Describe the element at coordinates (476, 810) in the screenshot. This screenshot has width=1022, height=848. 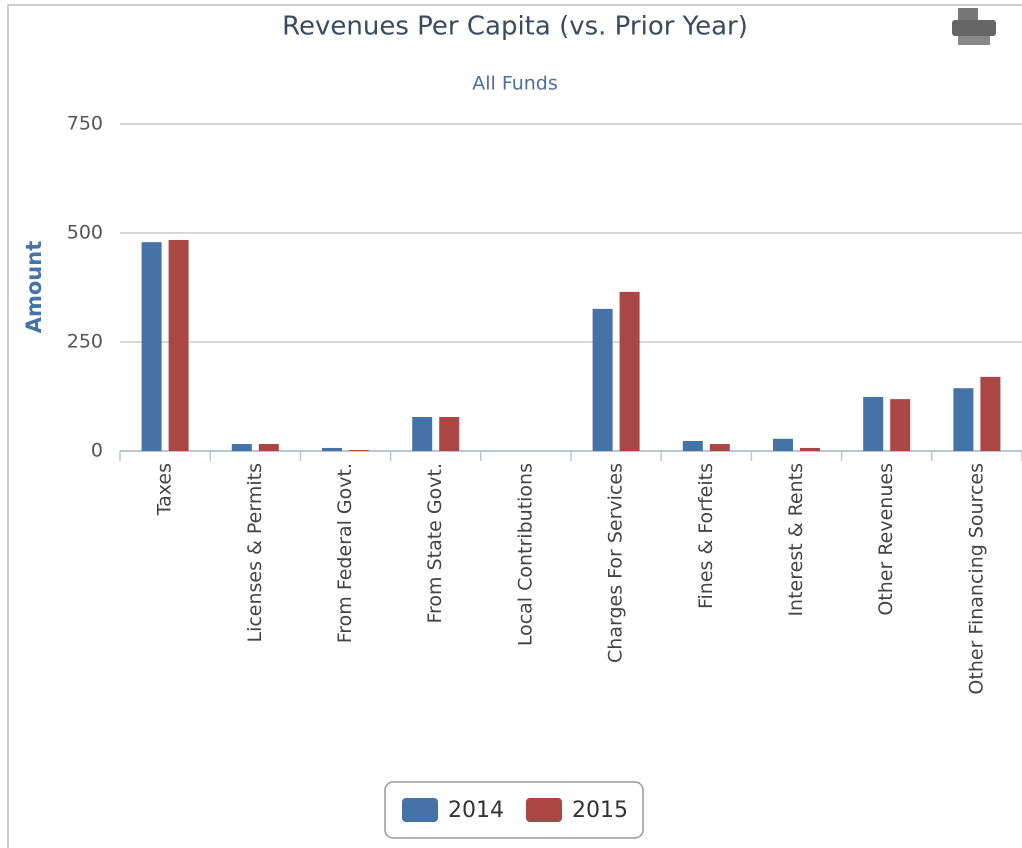
I see `legend-label: 2014` at that location.